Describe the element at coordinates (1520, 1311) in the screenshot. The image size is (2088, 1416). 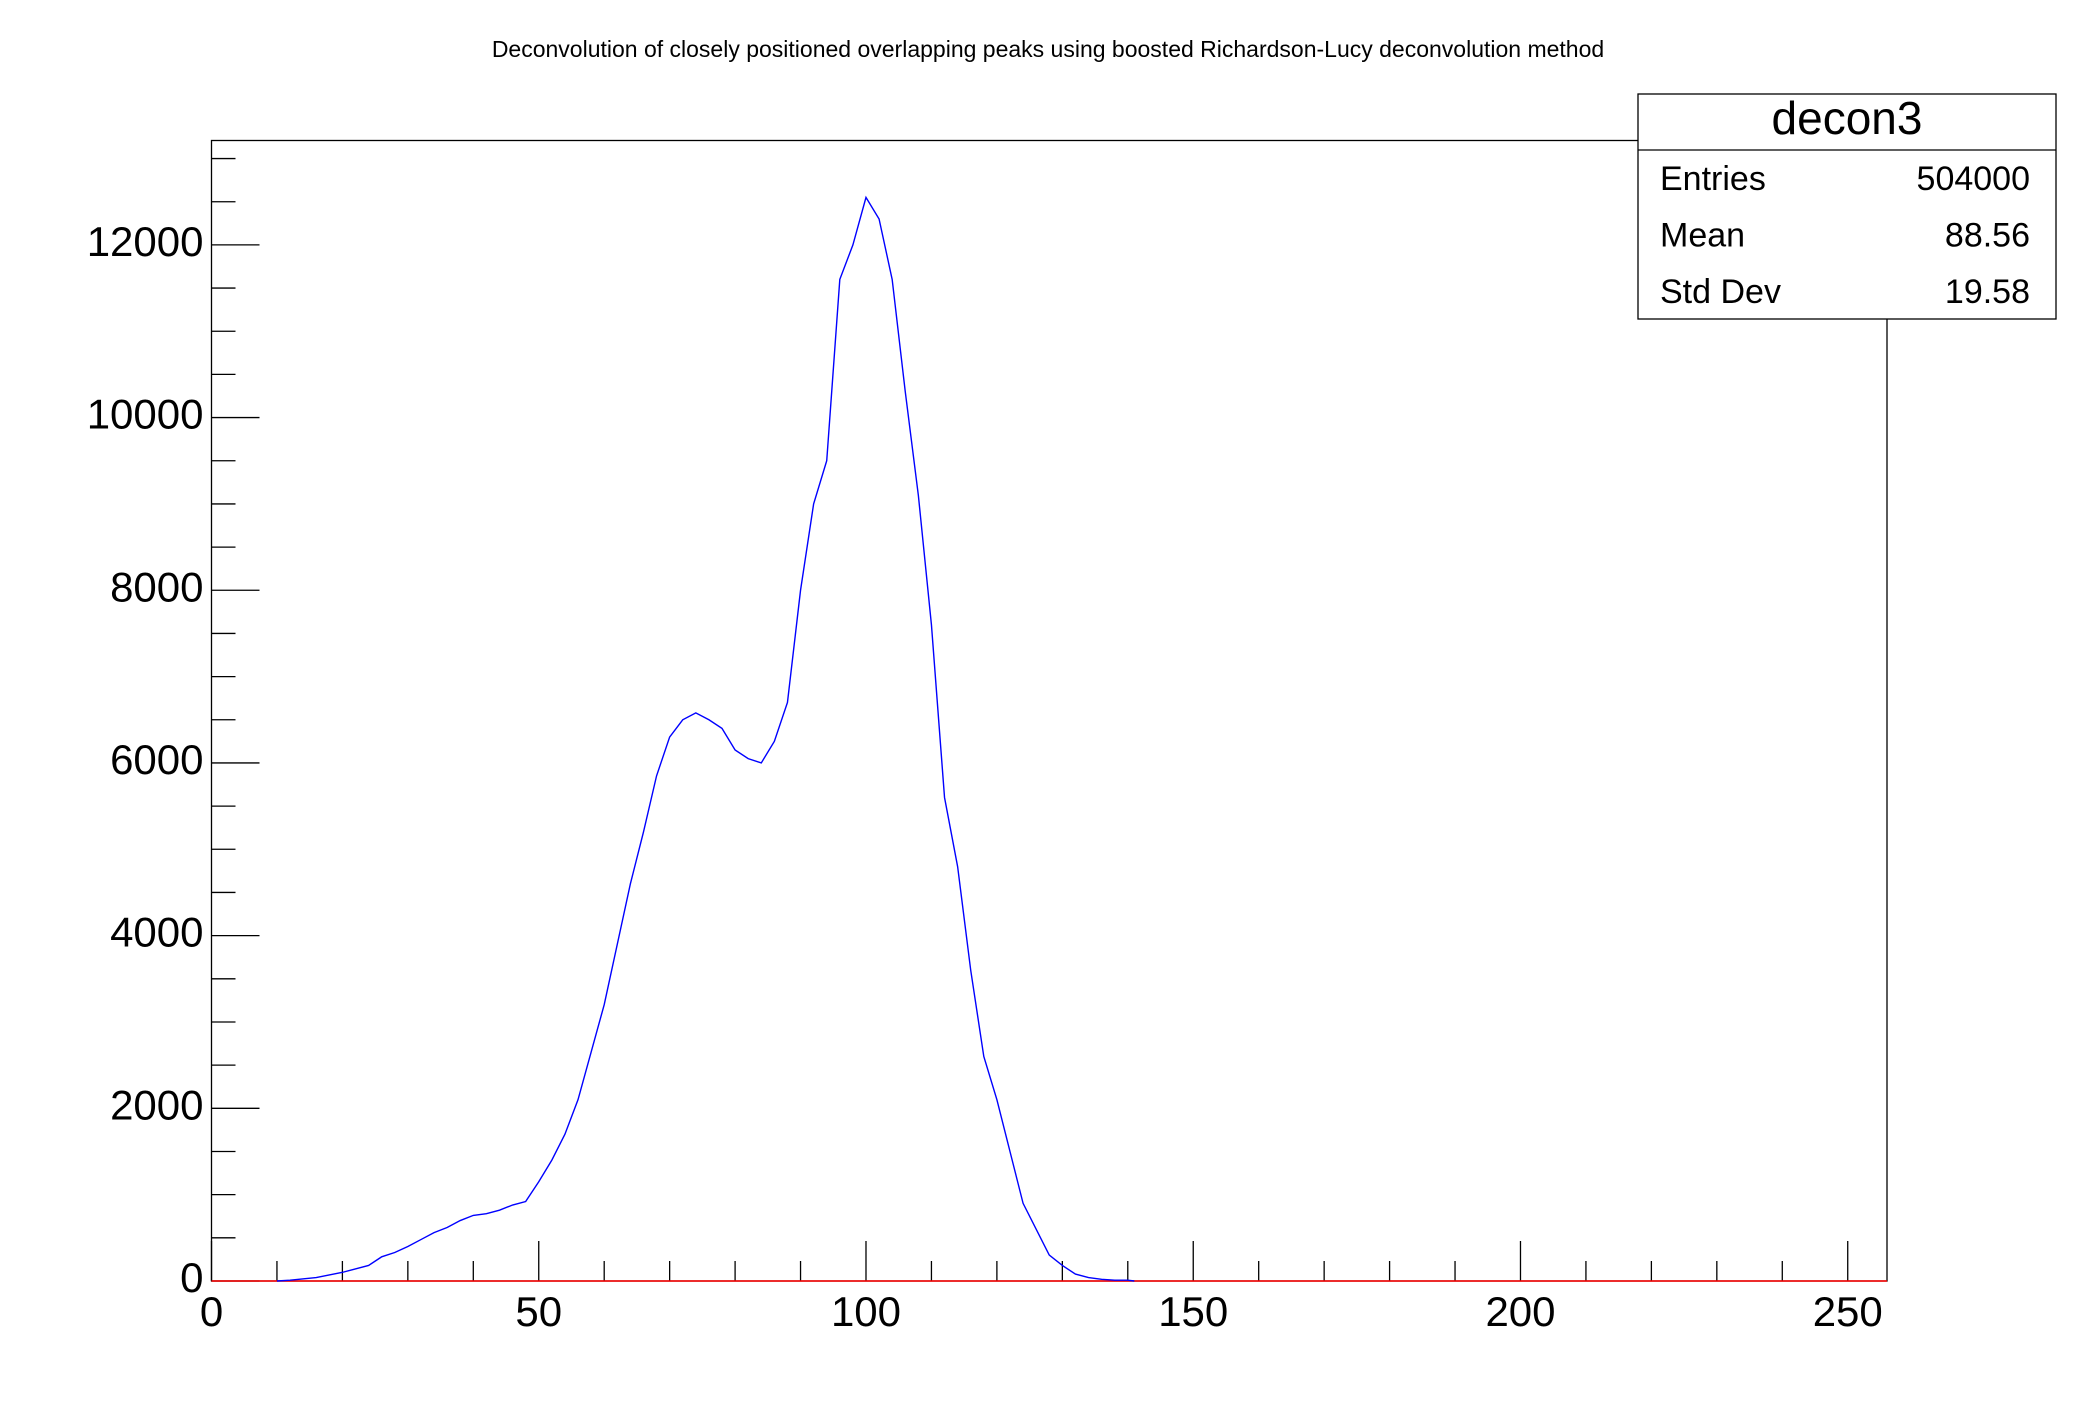
I see `x-tick-label: 200` at that location.